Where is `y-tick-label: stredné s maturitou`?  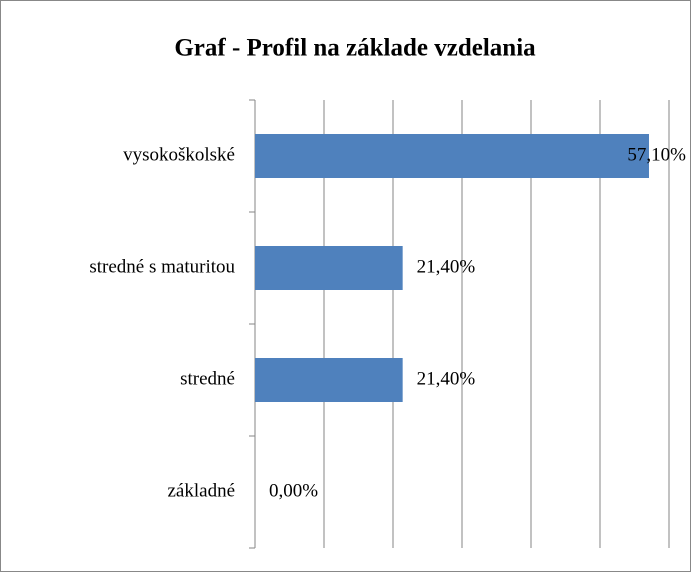
y-tick-label: stredné s maturitou is located at coordinates (162, 266).